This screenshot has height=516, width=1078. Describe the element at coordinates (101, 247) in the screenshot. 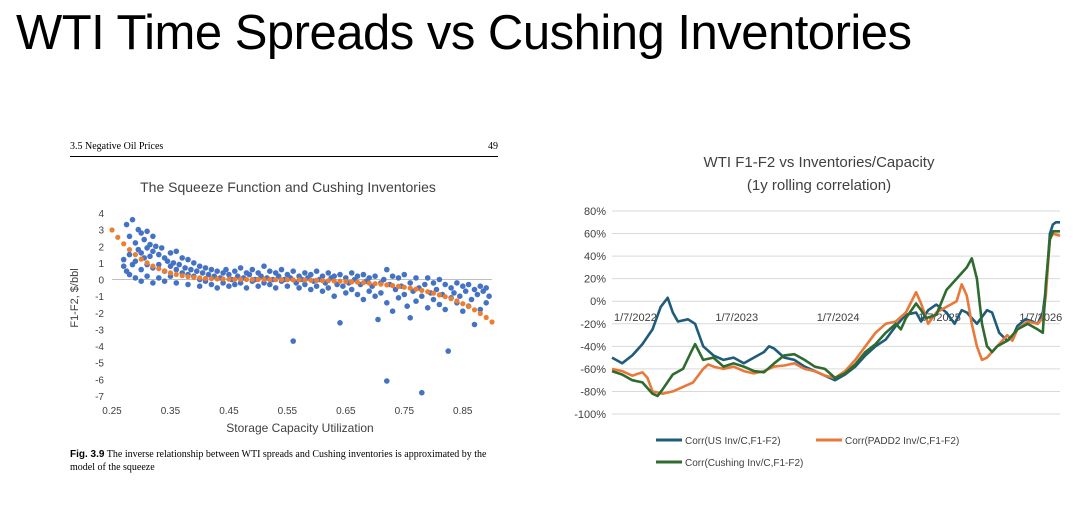

I see `scatter-y-tick-label: 2` at that location.